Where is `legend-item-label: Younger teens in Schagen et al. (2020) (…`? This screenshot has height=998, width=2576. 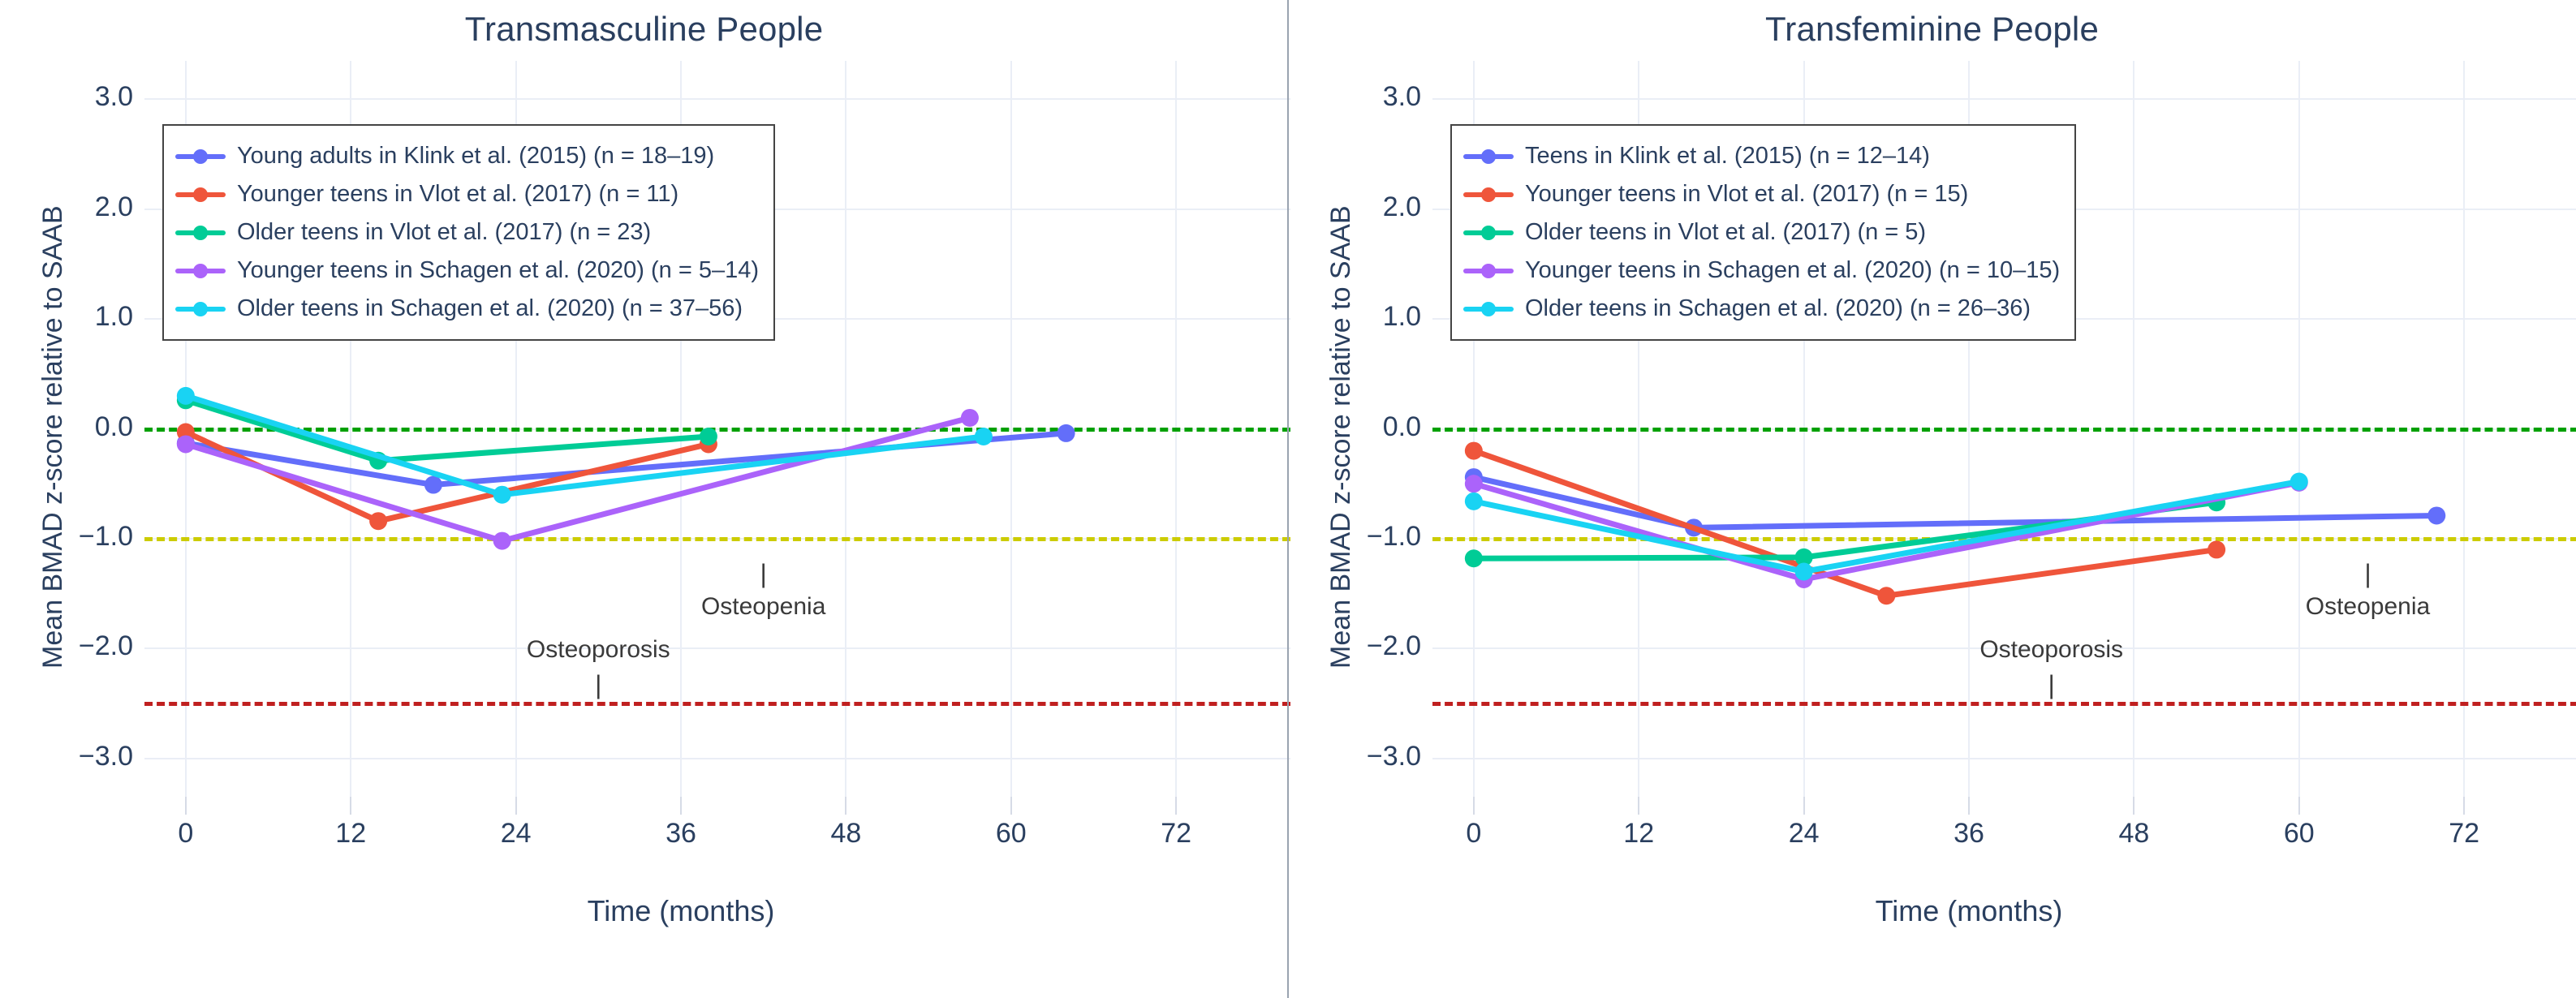
legend-item-label: Younger teens in Schagen et al. (2020) (… is located at coordinates (499, 270).